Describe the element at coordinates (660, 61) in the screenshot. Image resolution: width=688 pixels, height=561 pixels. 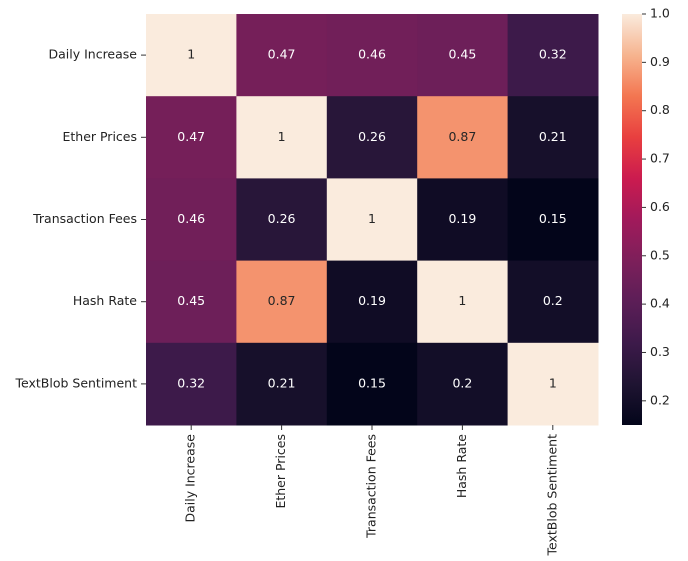
I see `colorbar-tick-label: 0.9` at that location.